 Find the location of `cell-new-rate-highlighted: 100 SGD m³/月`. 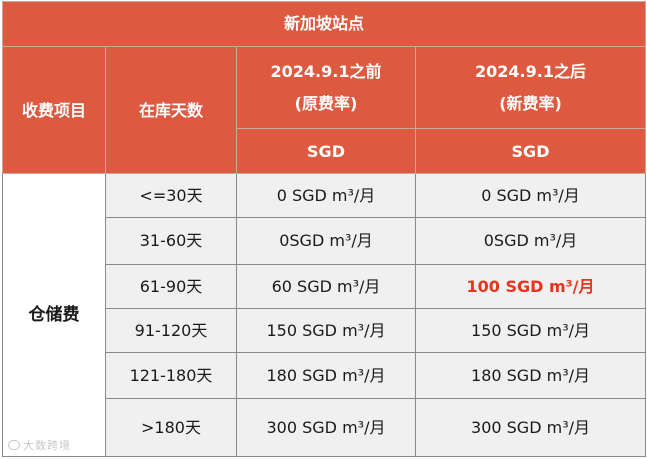

cell-new-rate-highlighted: 100 SGD m³/月 is located at coordinates (530, 286).